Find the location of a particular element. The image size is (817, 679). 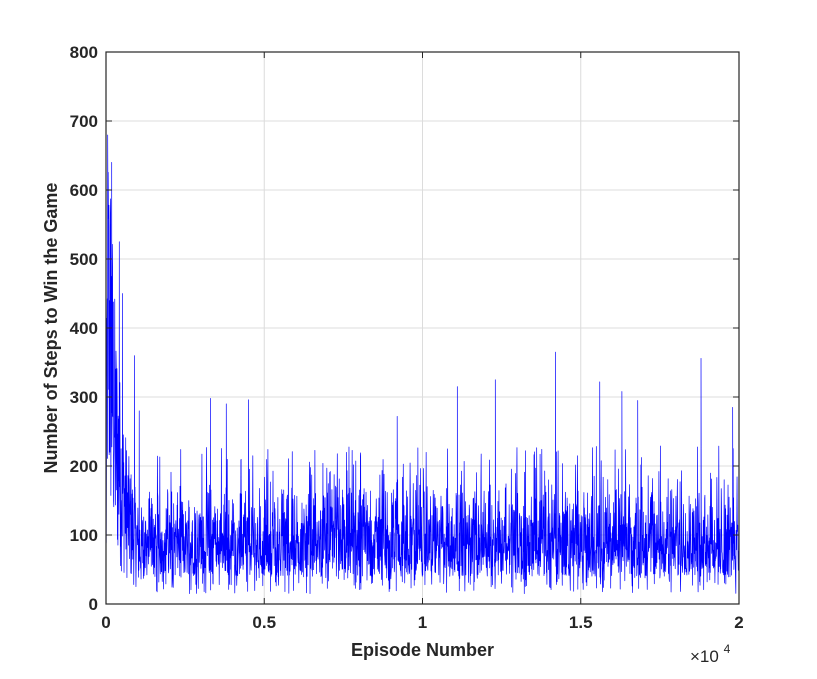

x-axis-exponent-label: ×10 4 is located at coordinates (710, 654).